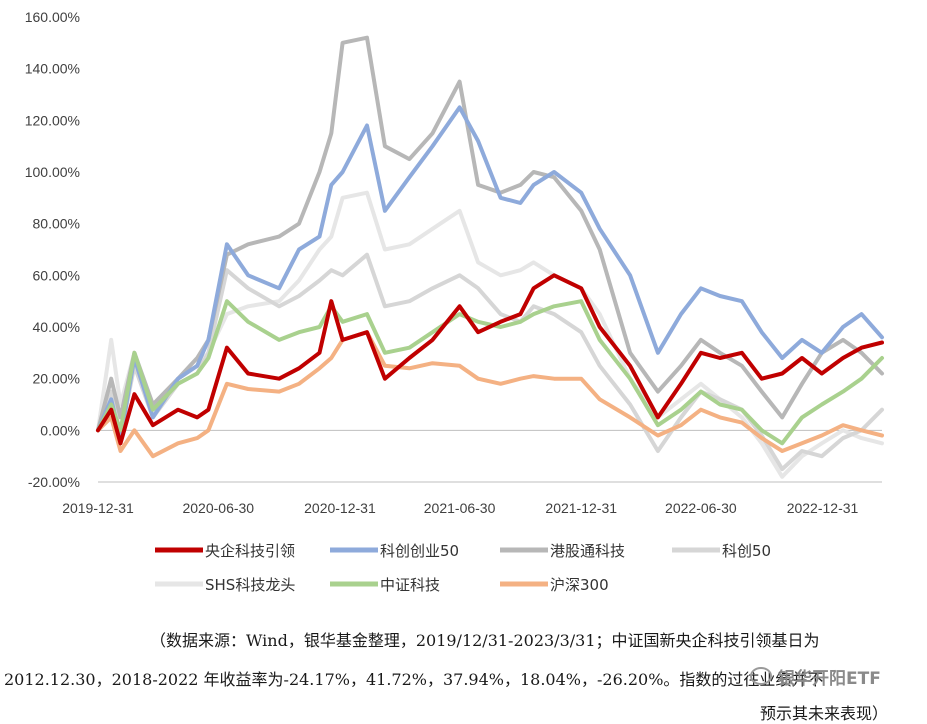 Image resolution: width=927 pixels, height=724 pixels. I want to click on legend-label: 沪深300, so click(579, 585).